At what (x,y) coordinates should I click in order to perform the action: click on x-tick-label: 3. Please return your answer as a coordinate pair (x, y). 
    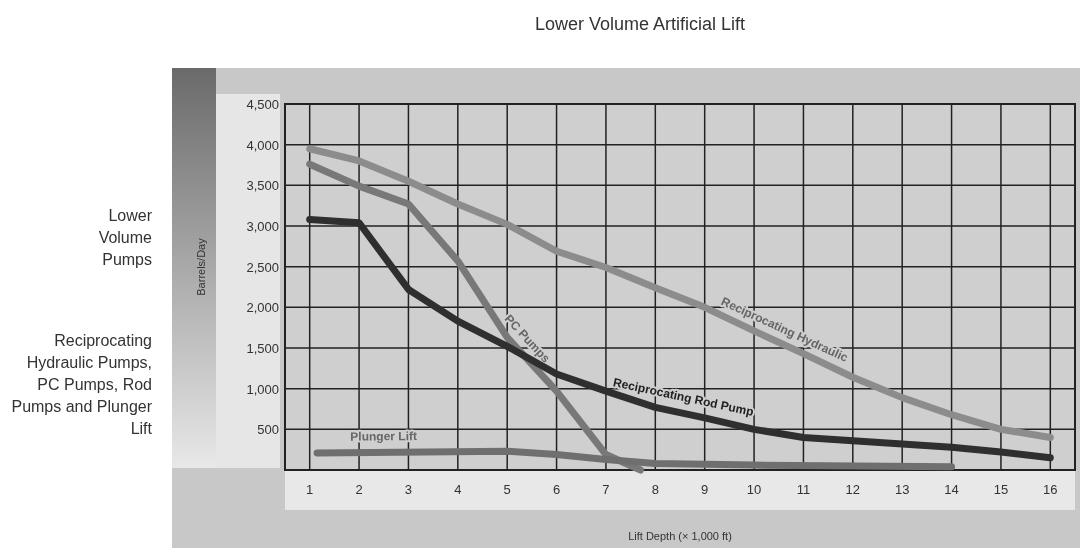
    Looking at the image, I should click on (408, 489).